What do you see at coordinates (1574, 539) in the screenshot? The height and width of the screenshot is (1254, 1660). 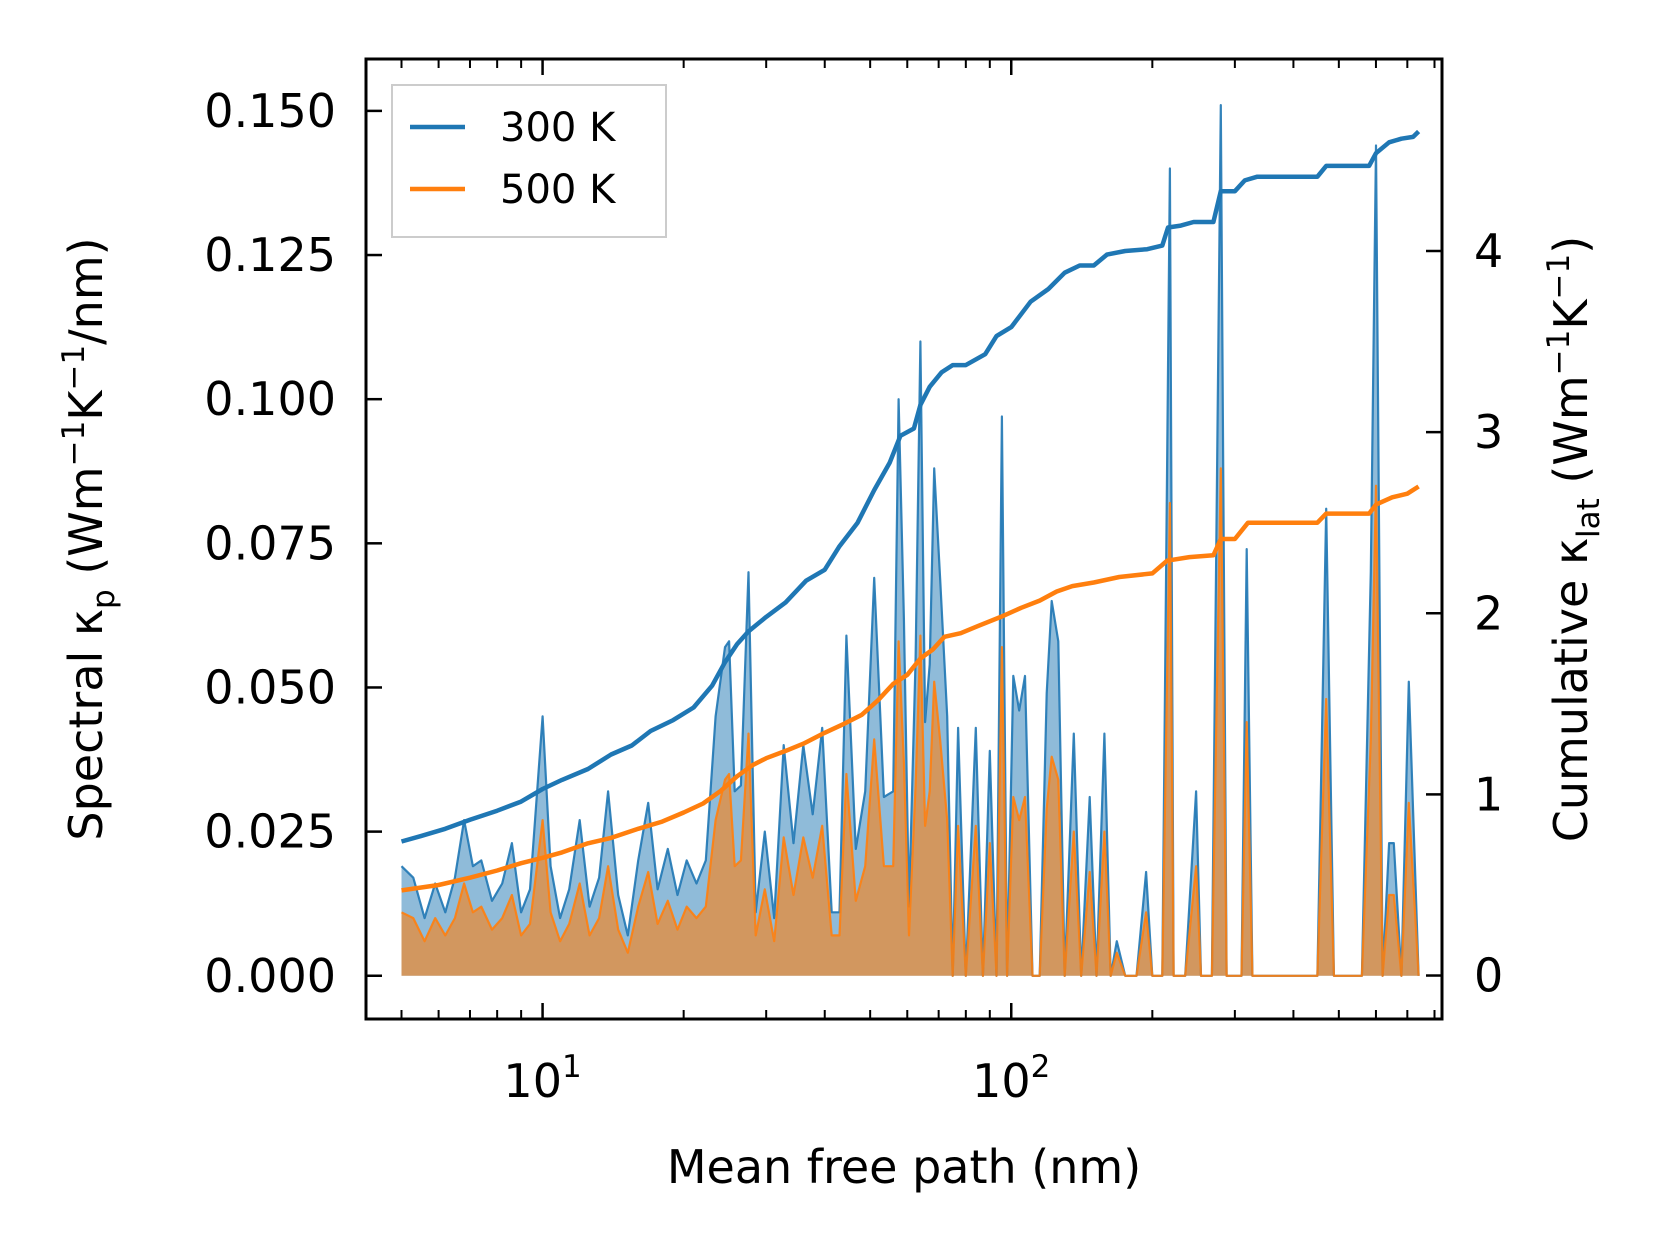 I see `y-axis-label-right: Cumulative κlat (Wm−1K−1)` at bounding box center [1574, 539].